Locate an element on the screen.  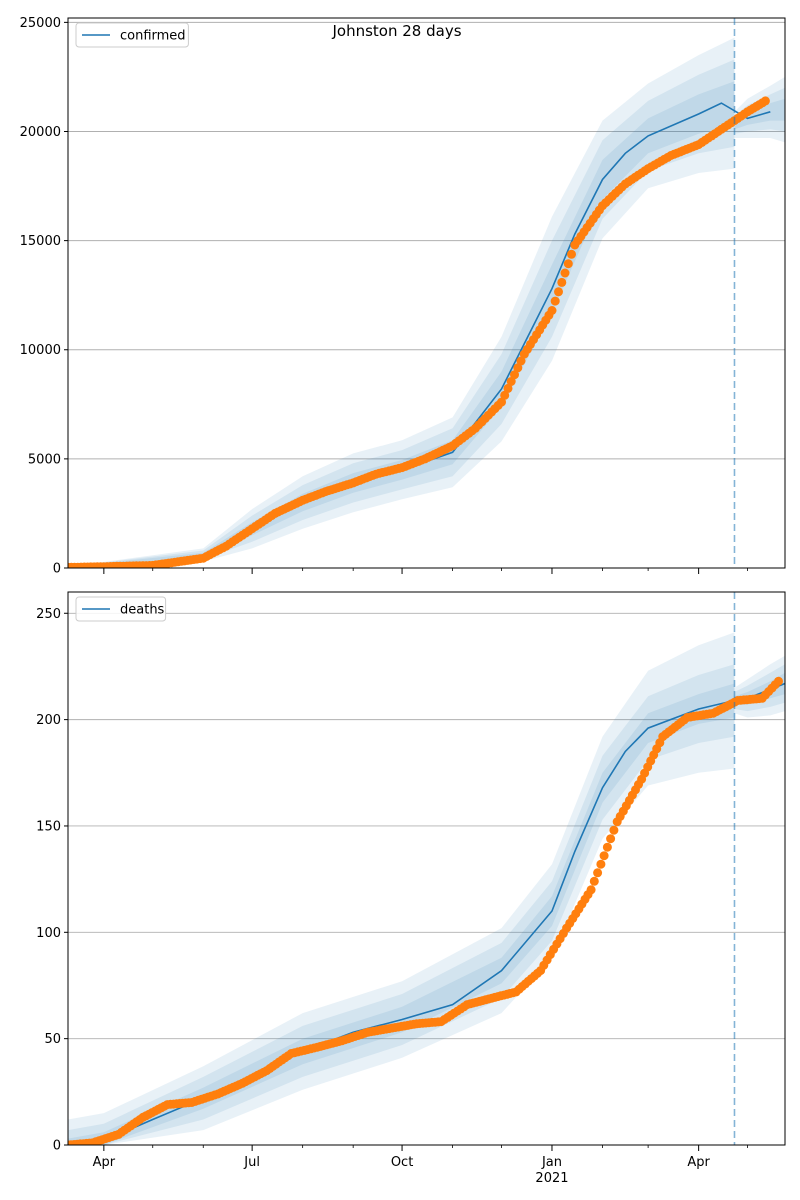
y-tick-label: 15000 is located at coordinates (40, 241).